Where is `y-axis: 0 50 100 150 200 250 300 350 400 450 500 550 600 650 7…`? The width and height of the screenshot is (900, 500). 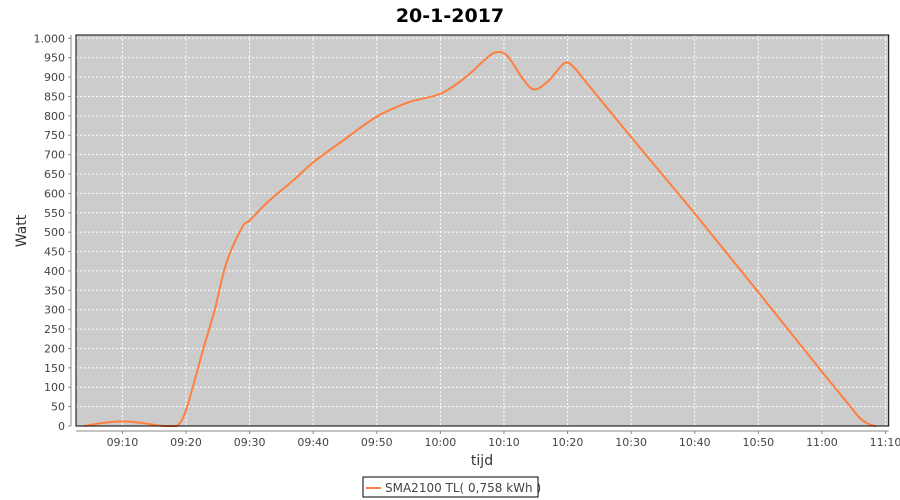 y-axis: 0 50 100 150 200 250 300 350 400 450 500 550 600 650 7… is located at coordinates (53, 232).